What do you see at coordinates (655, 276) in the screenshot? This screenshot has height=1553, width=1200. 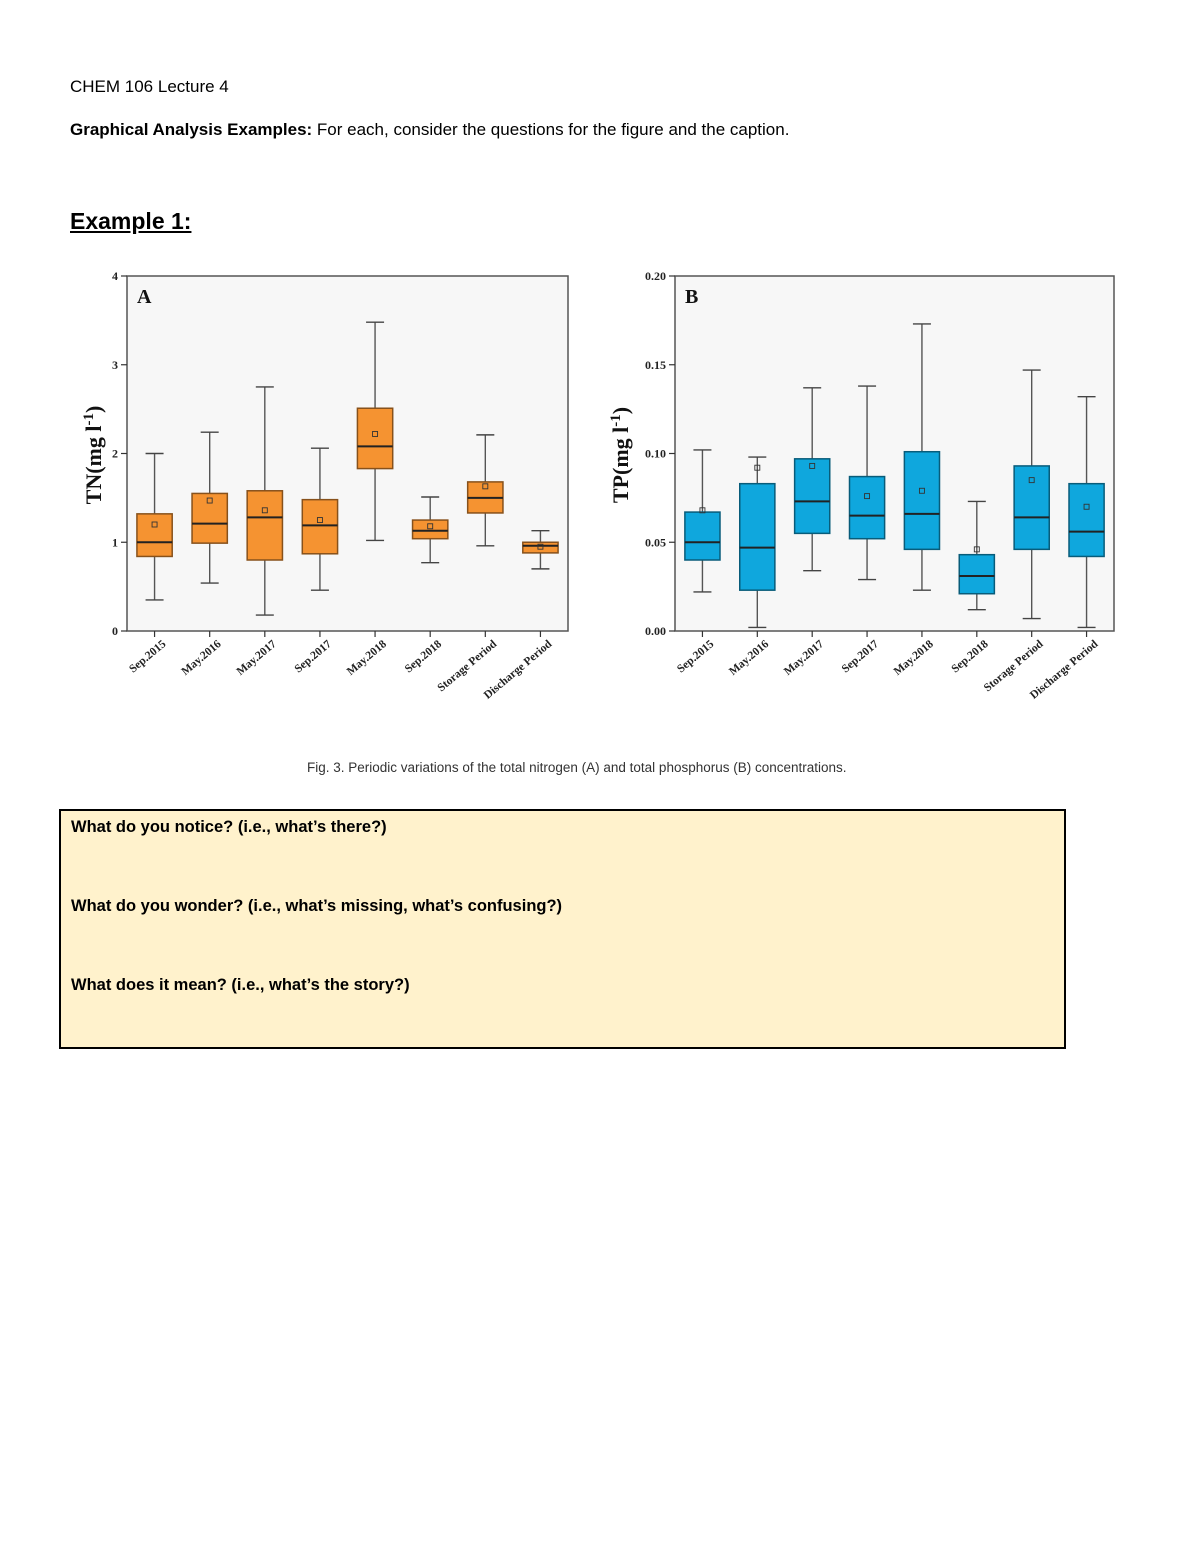 I see `y-tick-label: 0.20` at bounding box center [655, 276].